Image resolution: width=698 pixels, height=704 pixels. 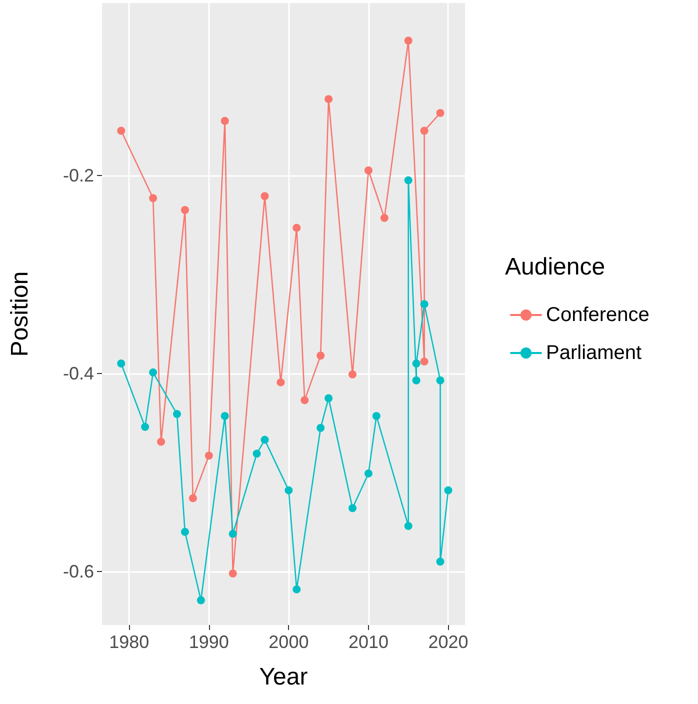 What do you see at coordinates (78, 572) in the screenshot?
I see `y-tick-label: -0.6` at bounding box center [78, 572].